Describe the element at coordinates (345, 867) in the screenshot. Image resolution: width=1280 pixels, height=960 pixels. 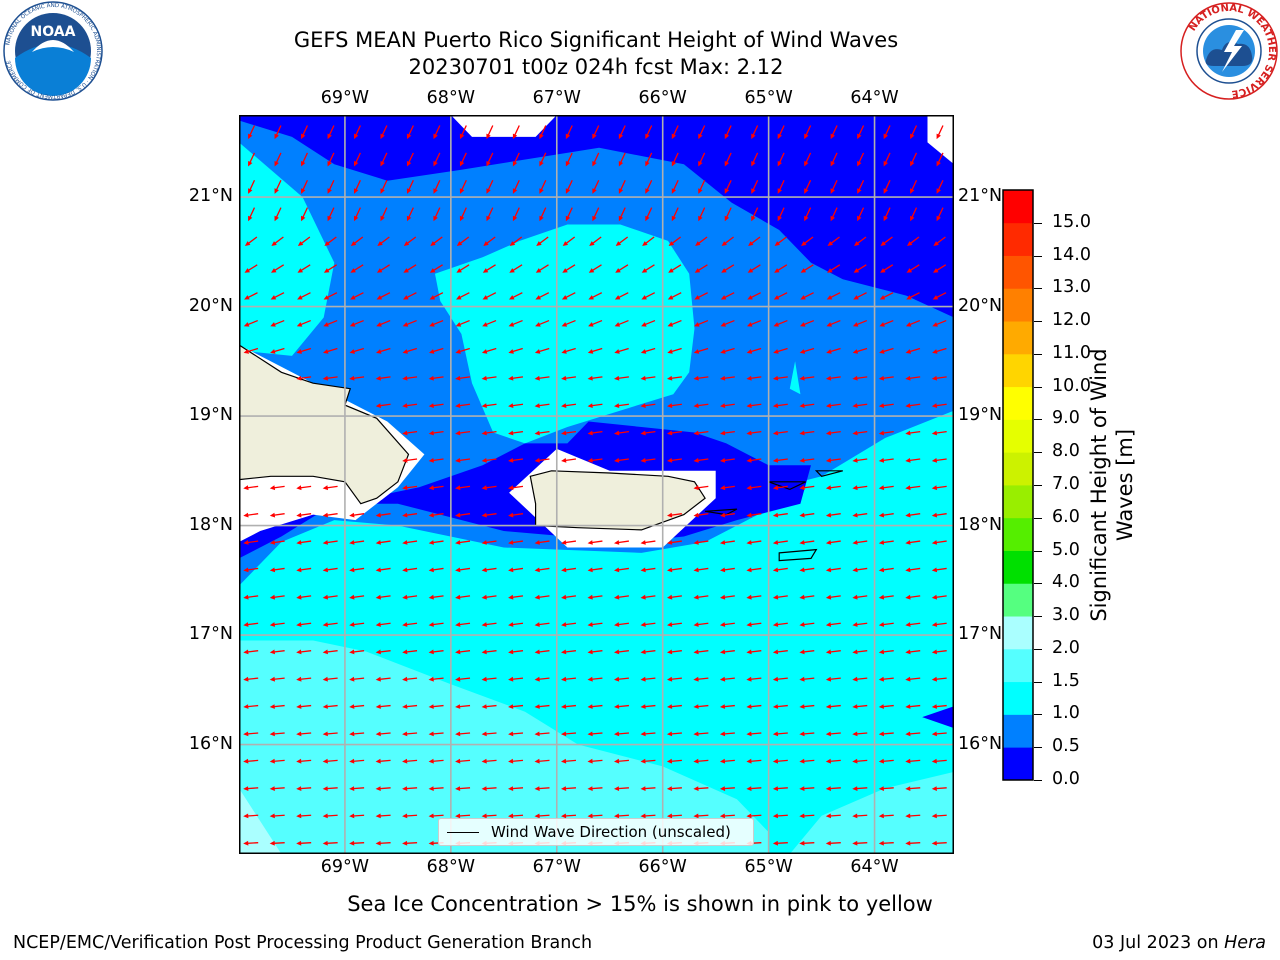
I see `lon-tick-bottom: 69°W` at that location.